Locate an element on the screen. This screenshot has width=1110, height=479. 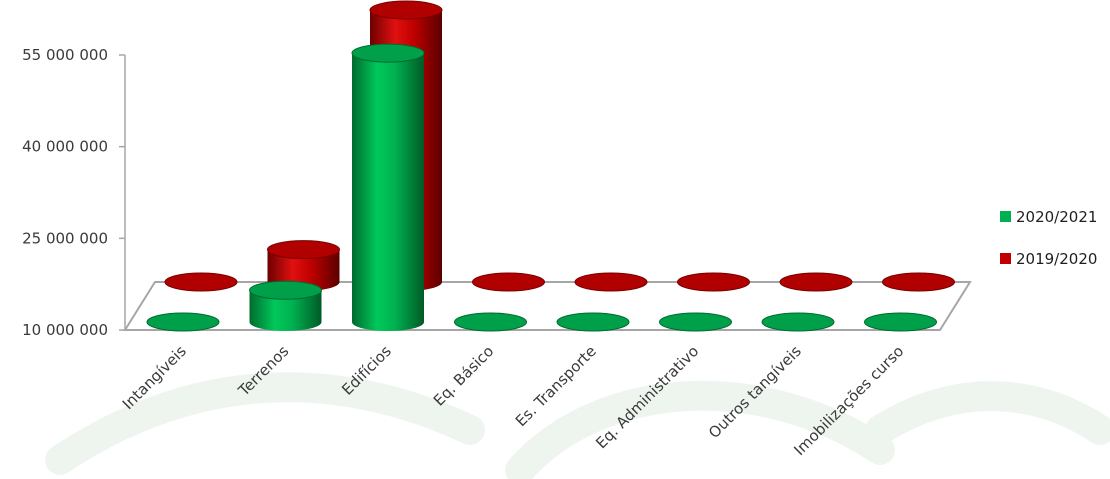
legend-swatch-2020-2021 is located at coordinates (1005, 216).